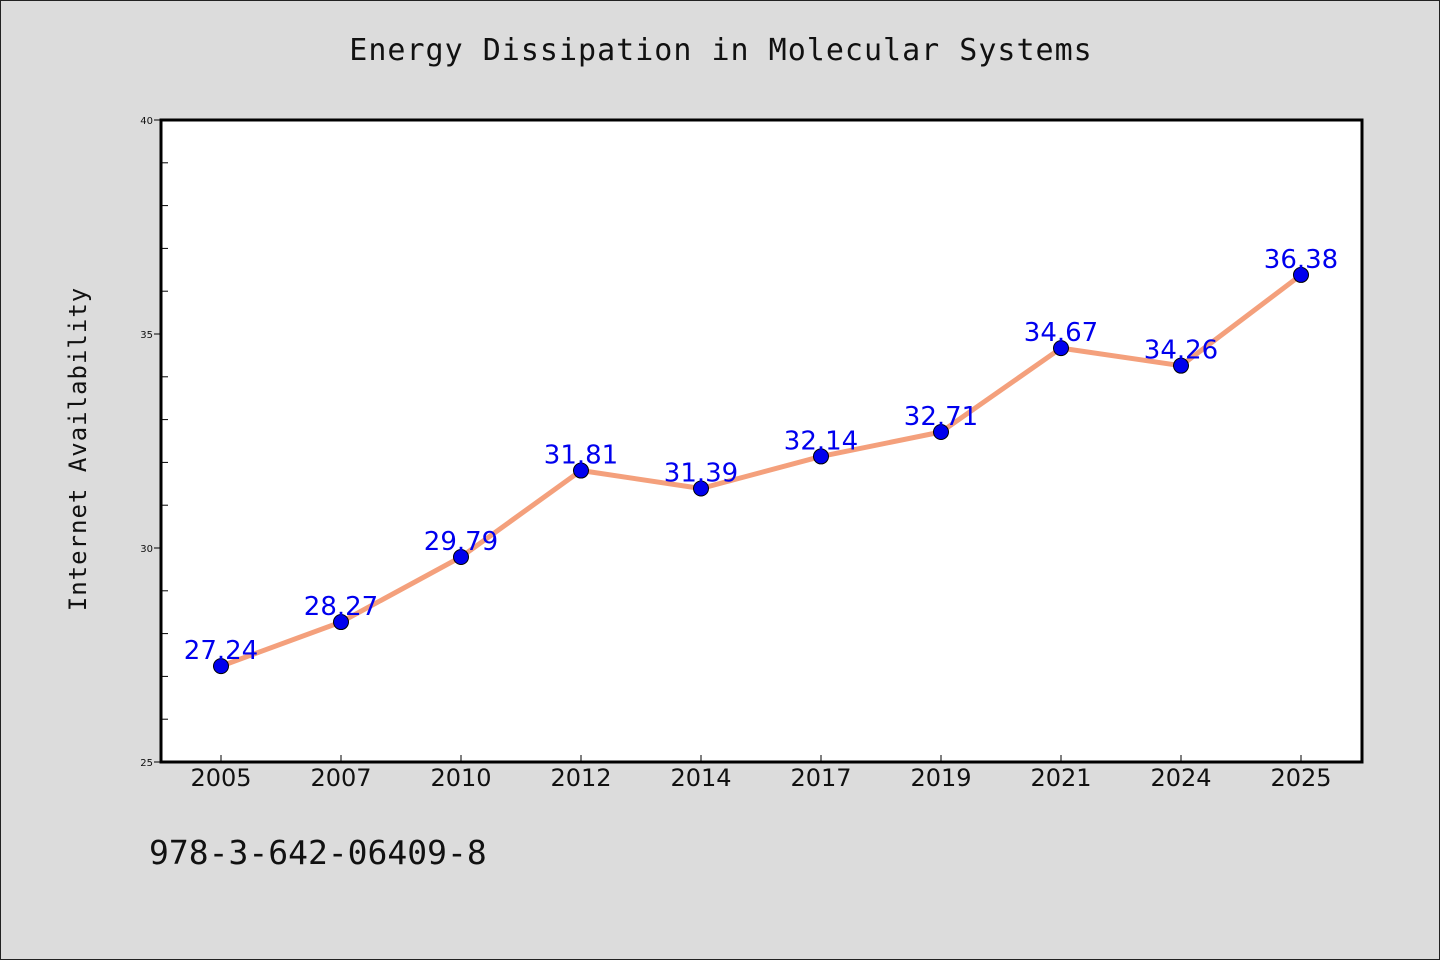 The width and height of the screenshot is (1440, 960). I want to click on footer-code: 978-3-642-06409-8, so click(318, 852).